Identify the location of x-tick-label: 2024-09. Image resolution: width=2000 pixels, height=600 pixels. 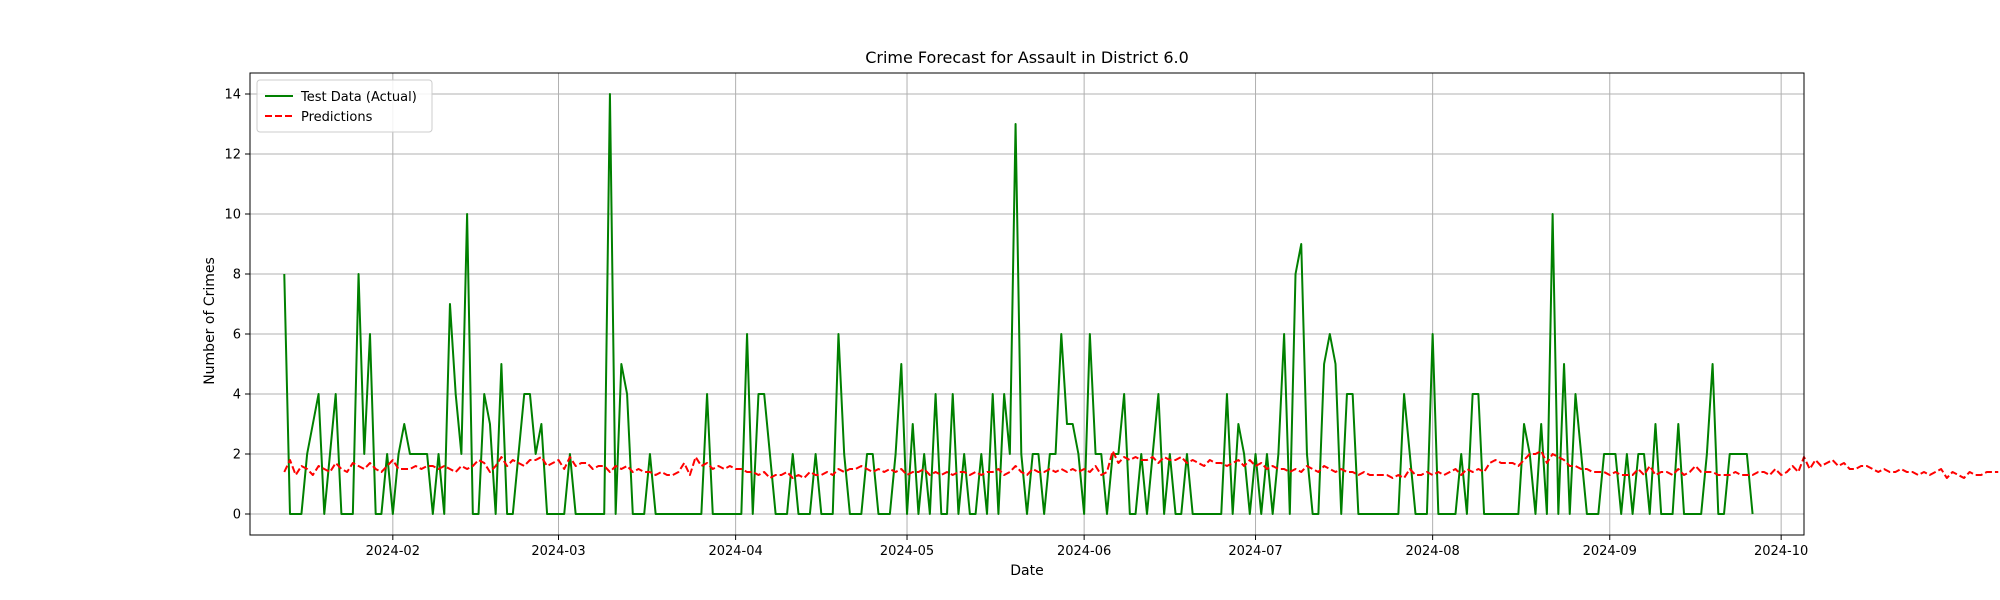
(1610, 551).